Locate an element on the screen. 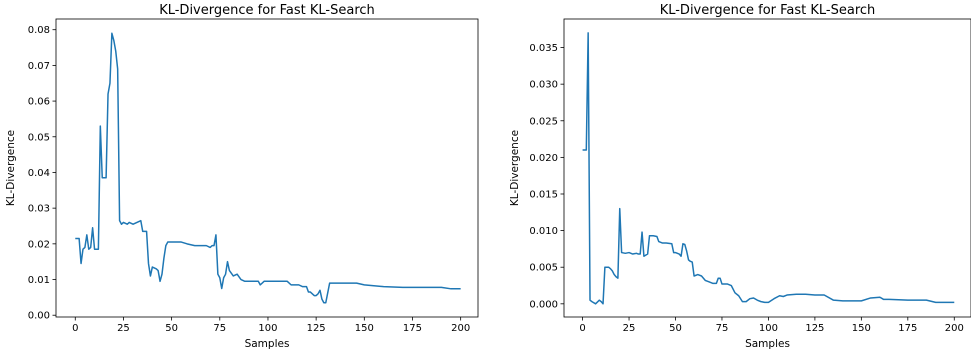  y-tick-label: 0.015 is located at coordinates (543, 194).